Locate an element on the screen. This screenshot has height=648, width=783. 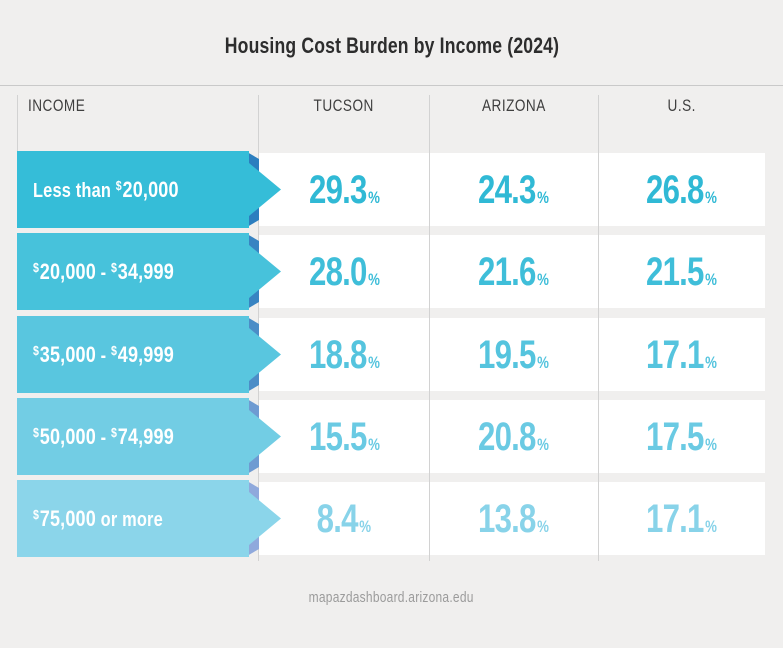
income-arrow: $35,000 - $49,999 is located at coordinates (149, 354).